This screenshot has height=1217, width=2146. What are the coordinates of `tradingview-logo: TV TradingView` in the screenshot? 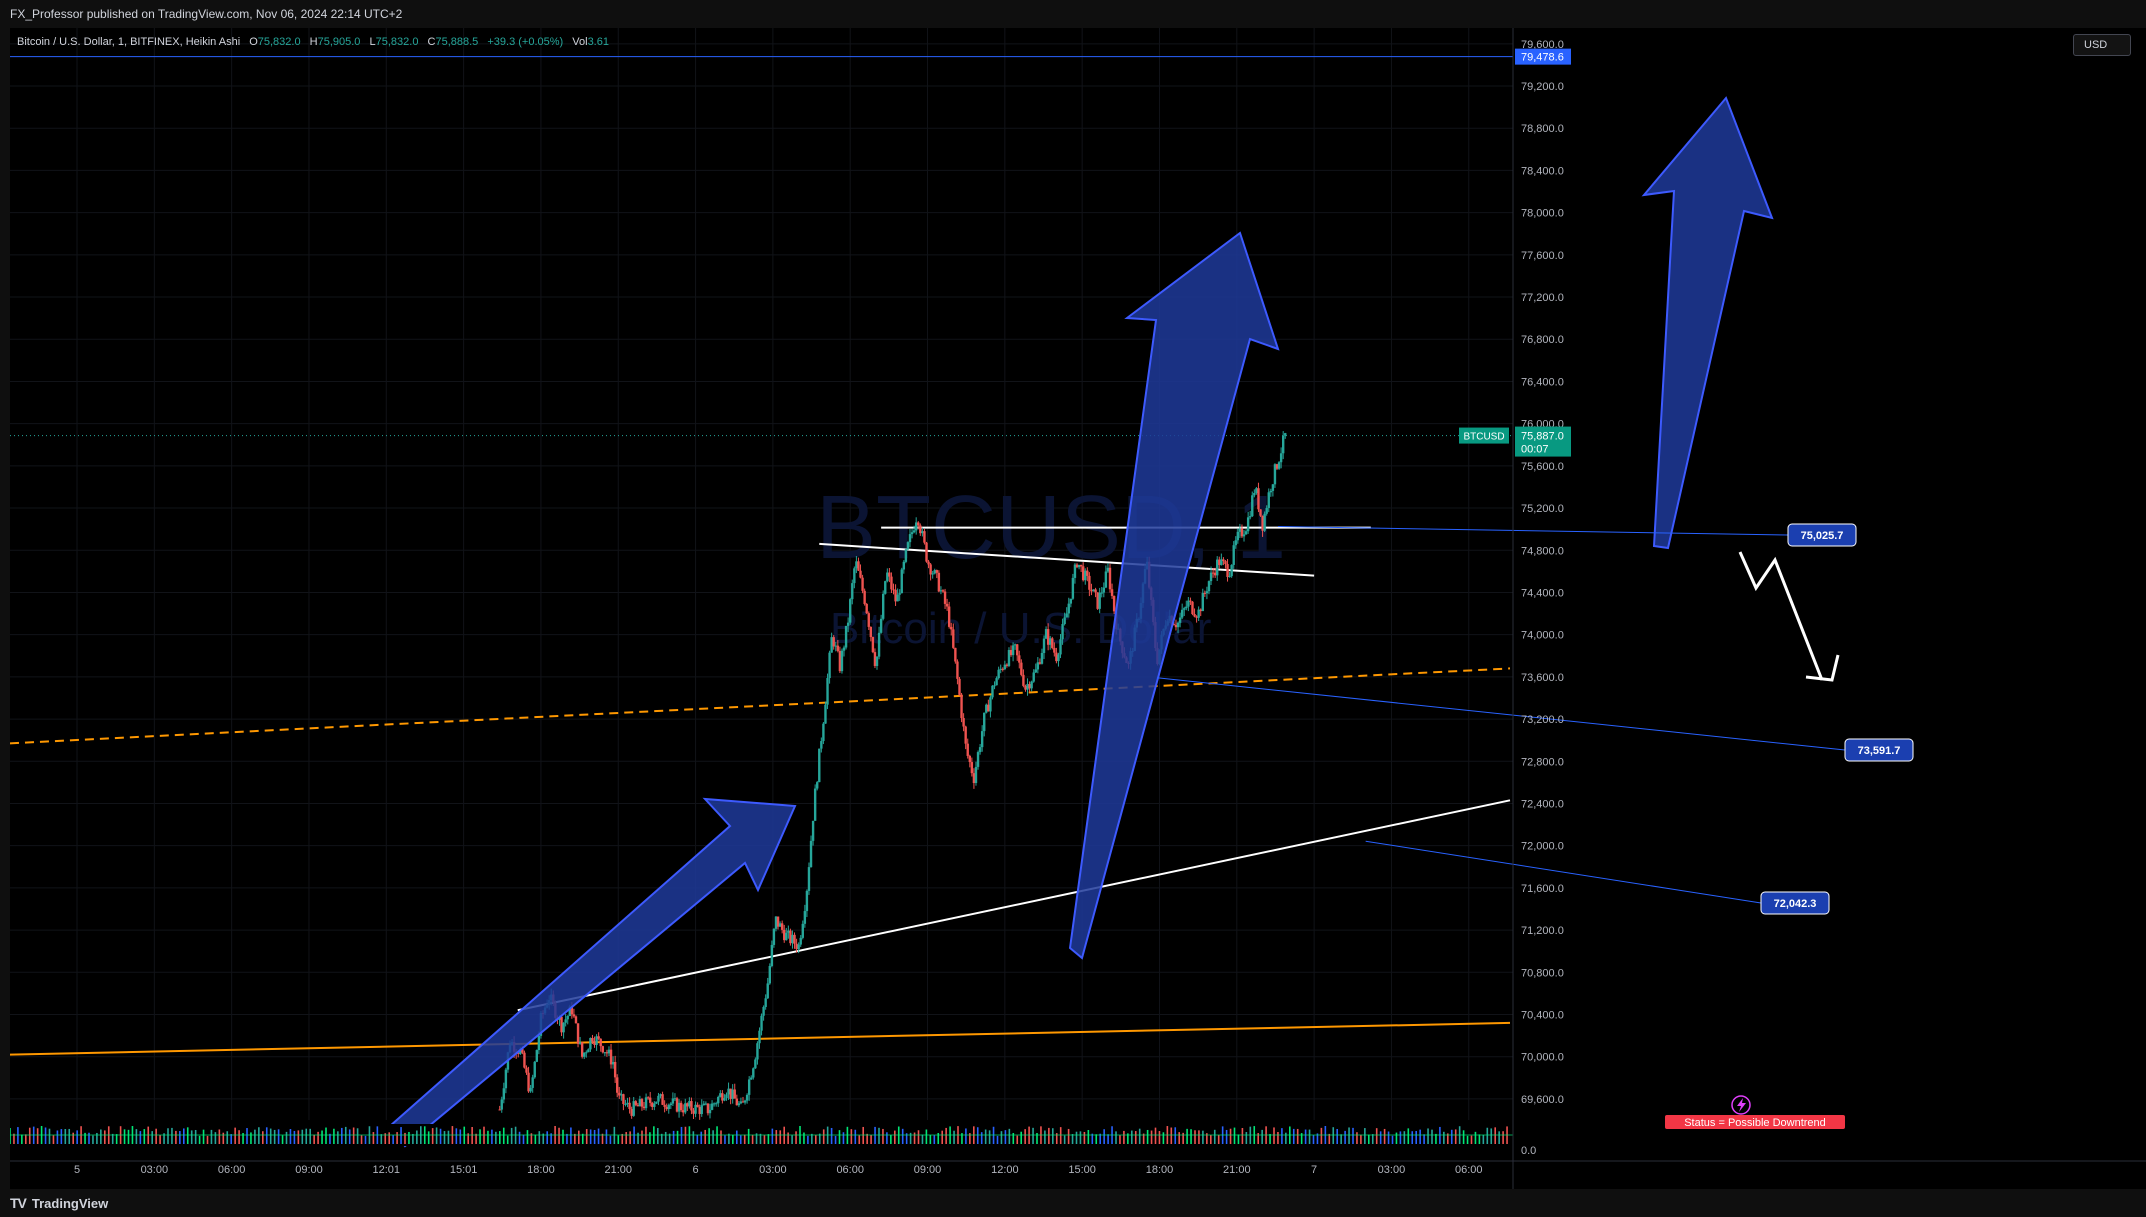 It's located at (59, 1203).